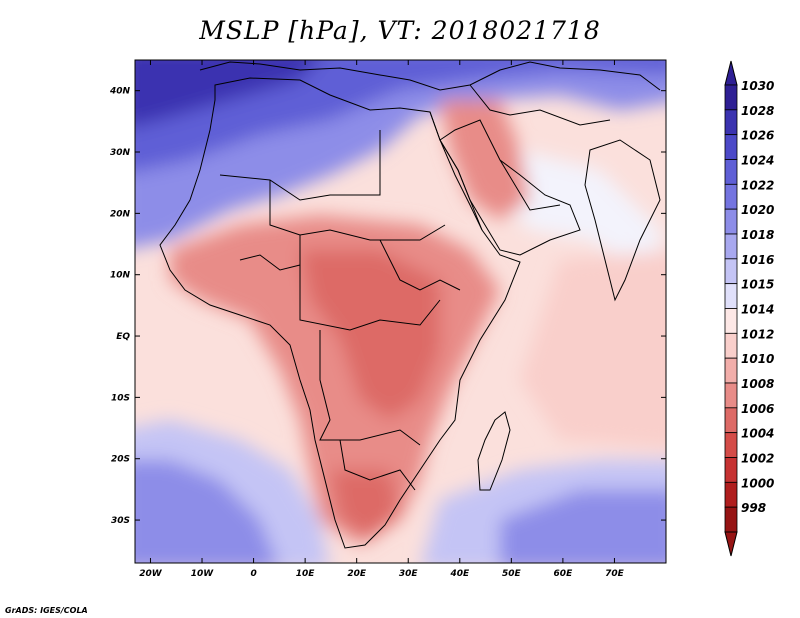 This screenshot has width=800, height=618. What do you see at coordinates (757, 235) in the screenshot?
I see `colorbar-label: 1018` at bounding box center [757, 235].